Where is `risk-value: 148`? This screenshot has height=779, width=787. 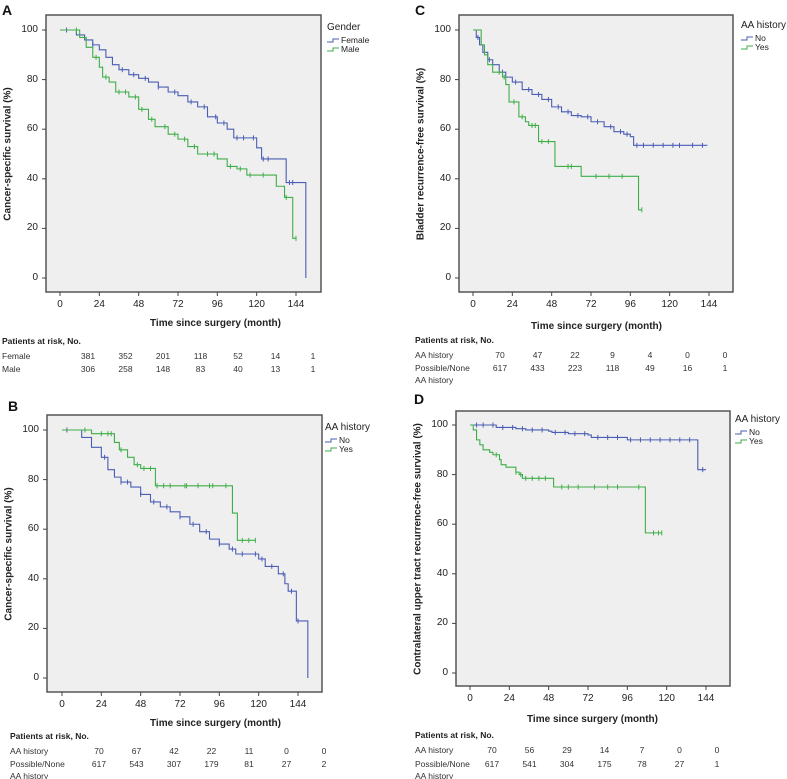 risk-value: 148 is located at coordinates (163, 369).